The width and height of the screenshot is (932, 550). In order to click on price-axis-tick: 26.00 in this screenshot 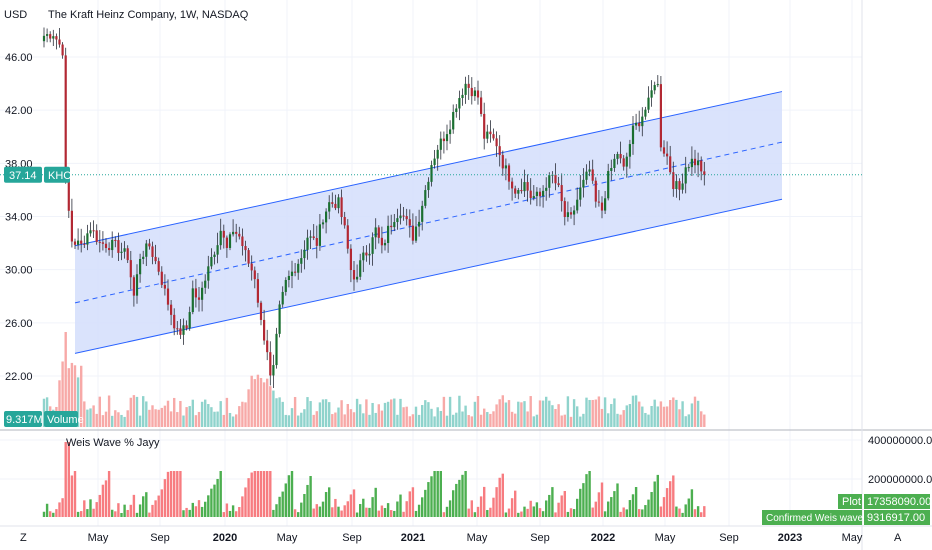, I will do `click(19, 324)`.